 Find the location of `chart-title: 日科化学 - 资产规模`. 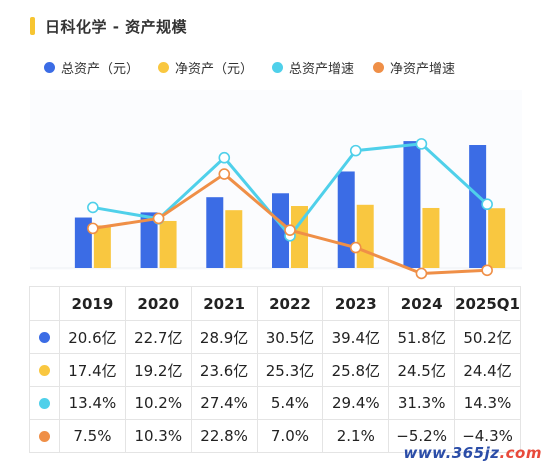

chart-title: 日科化学 - 资产规模 is located at coordinates (116, 26).